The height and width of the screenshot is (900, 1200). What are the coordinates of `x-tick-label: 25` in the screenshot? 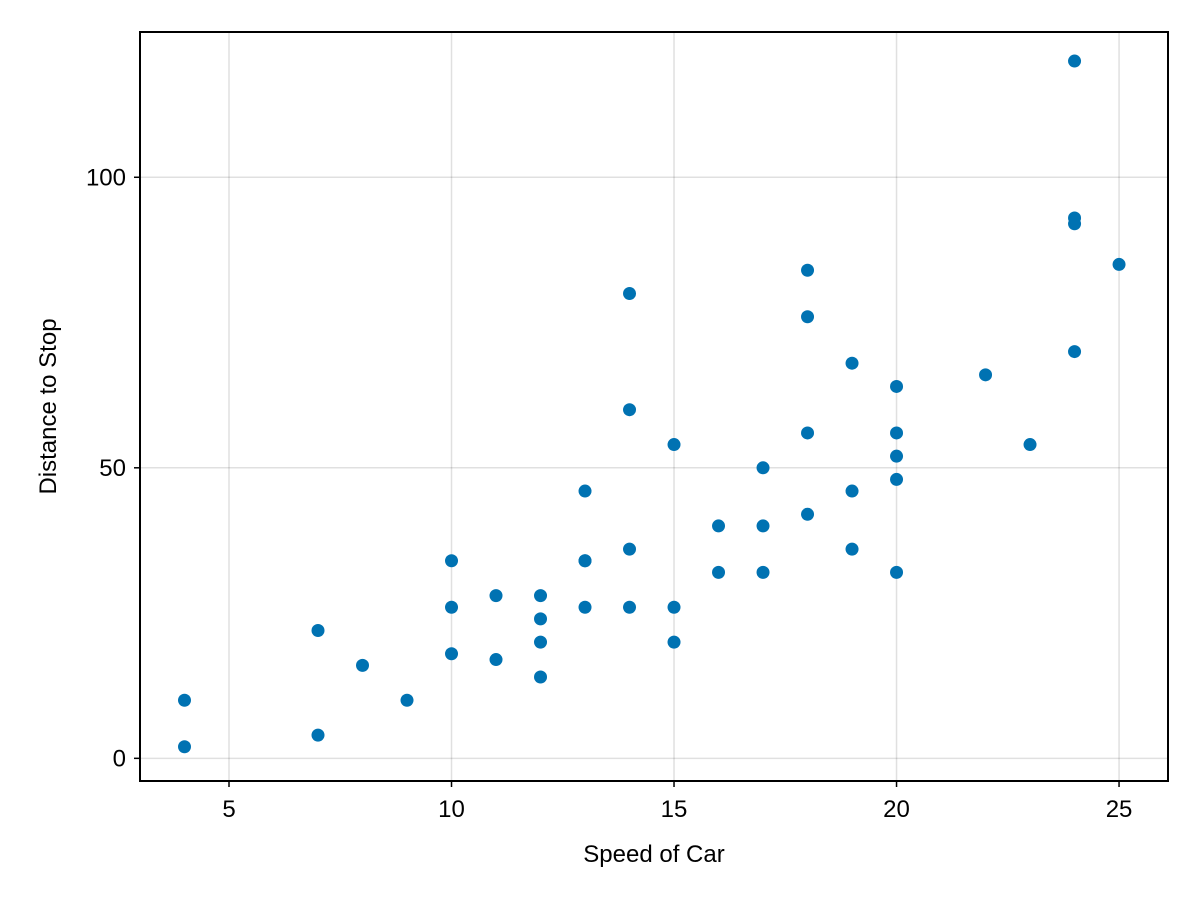 It's located at (1119, 809).